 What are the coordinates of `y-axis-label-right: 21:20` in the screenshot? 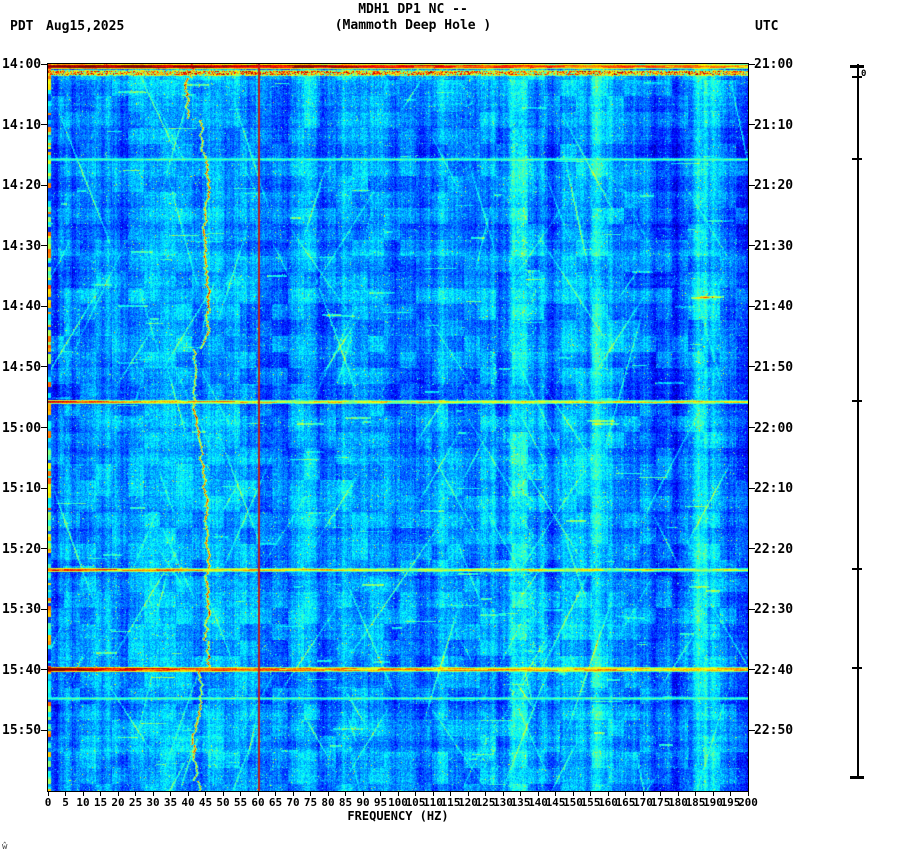 It's located at (774, 186).